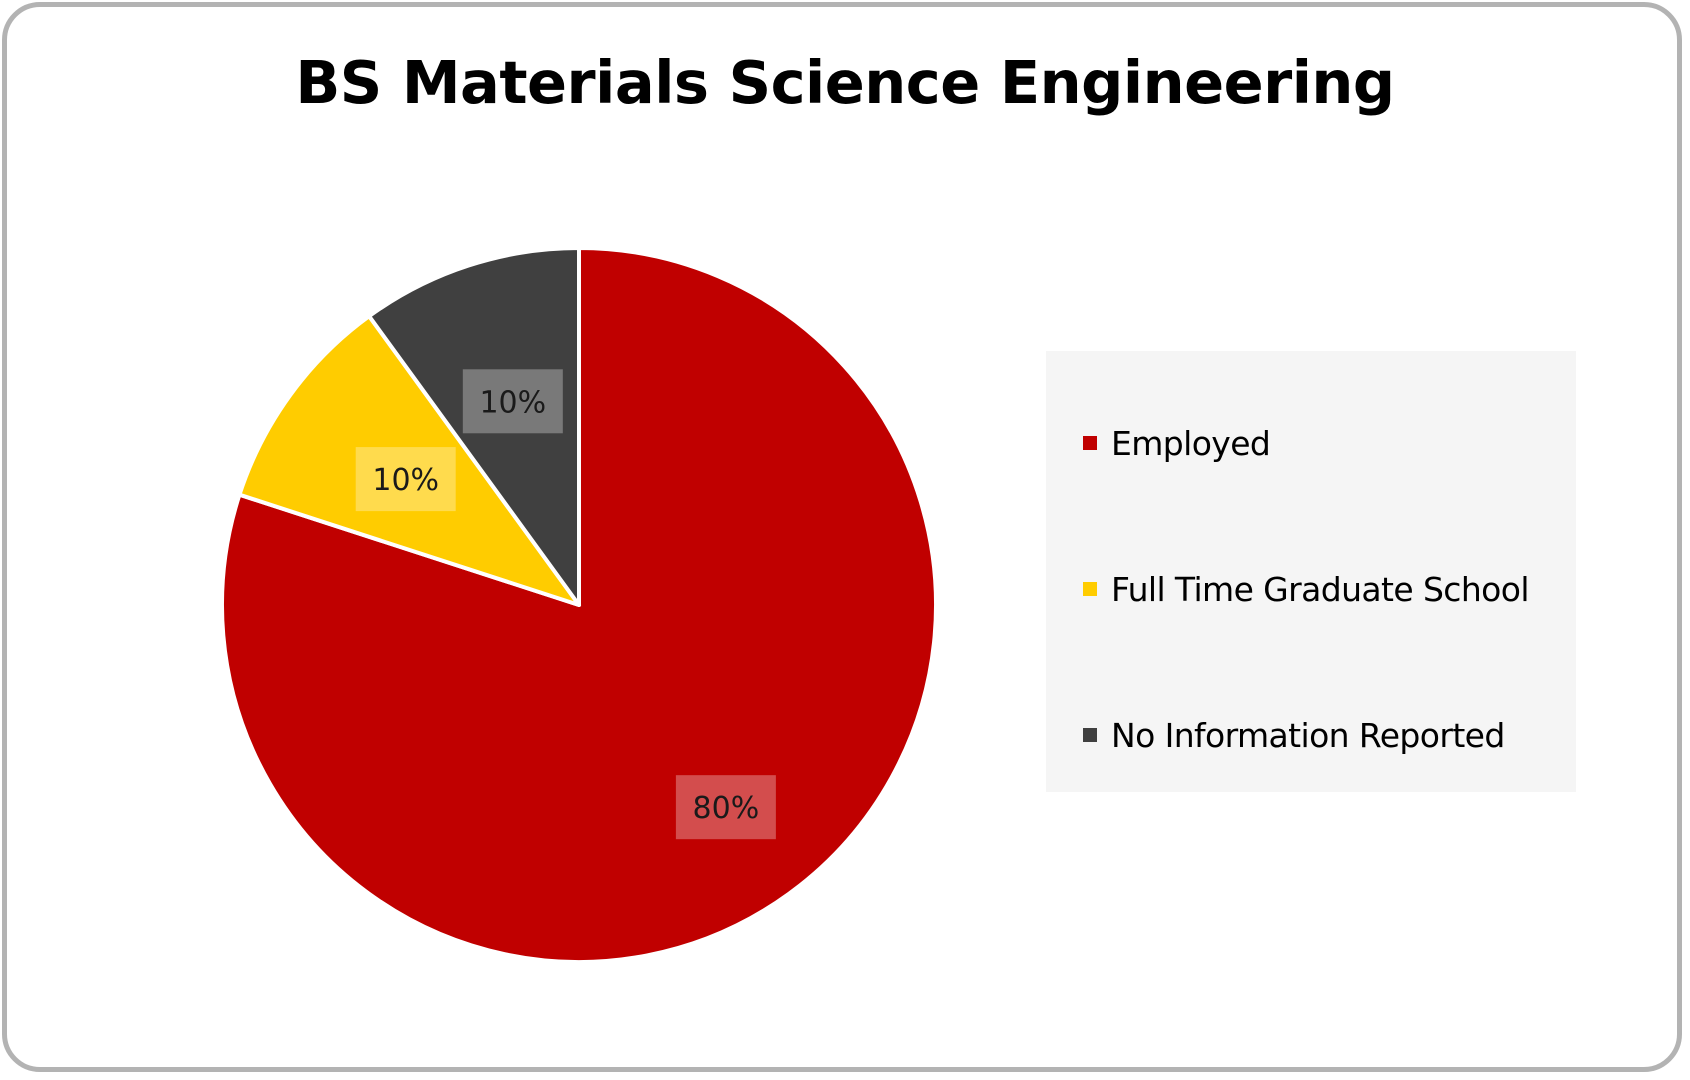 The image size is (1690, 1080). Describe the element at coordinates (1308, 735) in the screenshot. I see `legend-label-no-information: No Information Reported` at that location.